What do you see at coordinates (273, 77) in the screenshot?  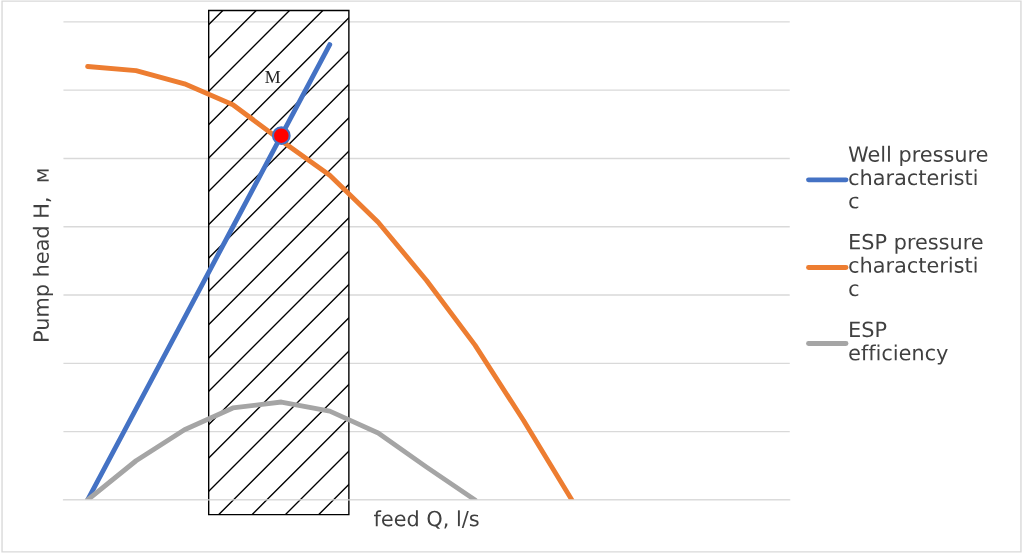 I see `annotation: M` at bounding box center [273, 77].